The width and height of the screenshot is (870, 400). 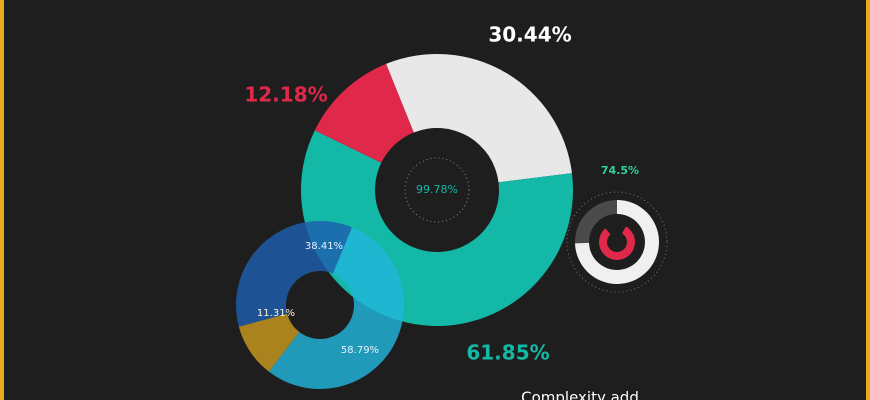 What do you see at coordinates (276, 313) in the screenshot?
I see `segment-label: 11.31%` at bounding box center [276, 313].